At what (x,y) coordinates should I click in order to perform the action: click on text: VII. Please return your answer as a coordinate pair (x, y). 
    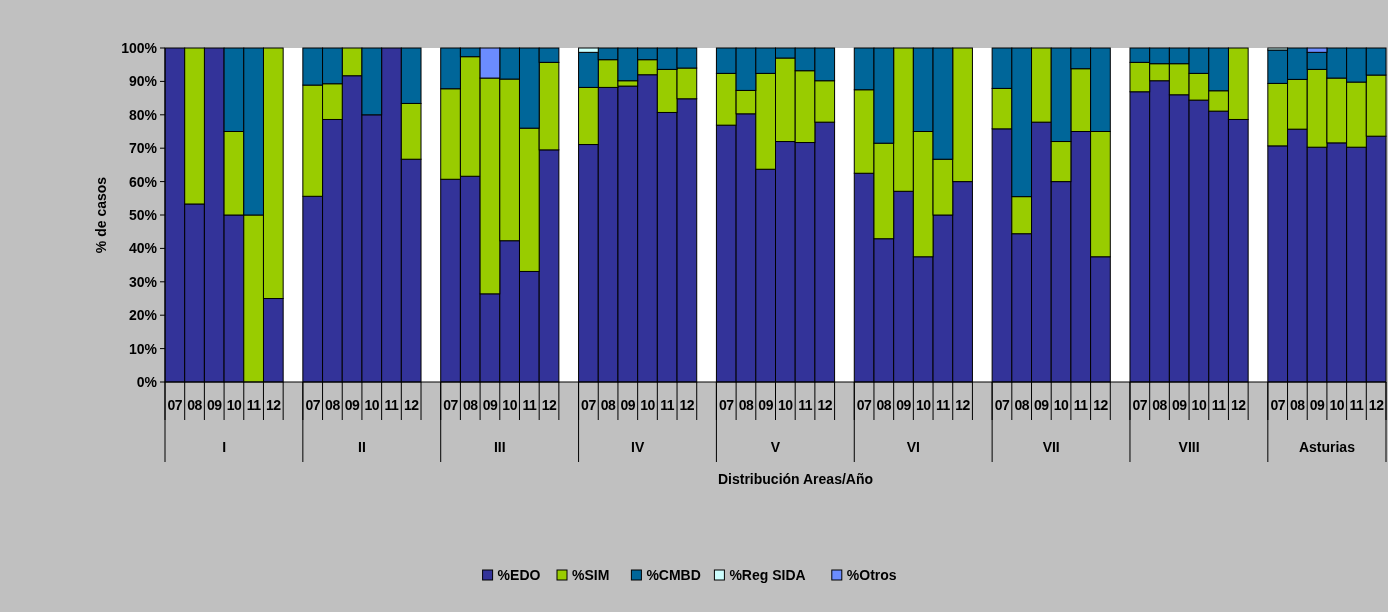
    Looking at the image, I should click on (1051, 447).